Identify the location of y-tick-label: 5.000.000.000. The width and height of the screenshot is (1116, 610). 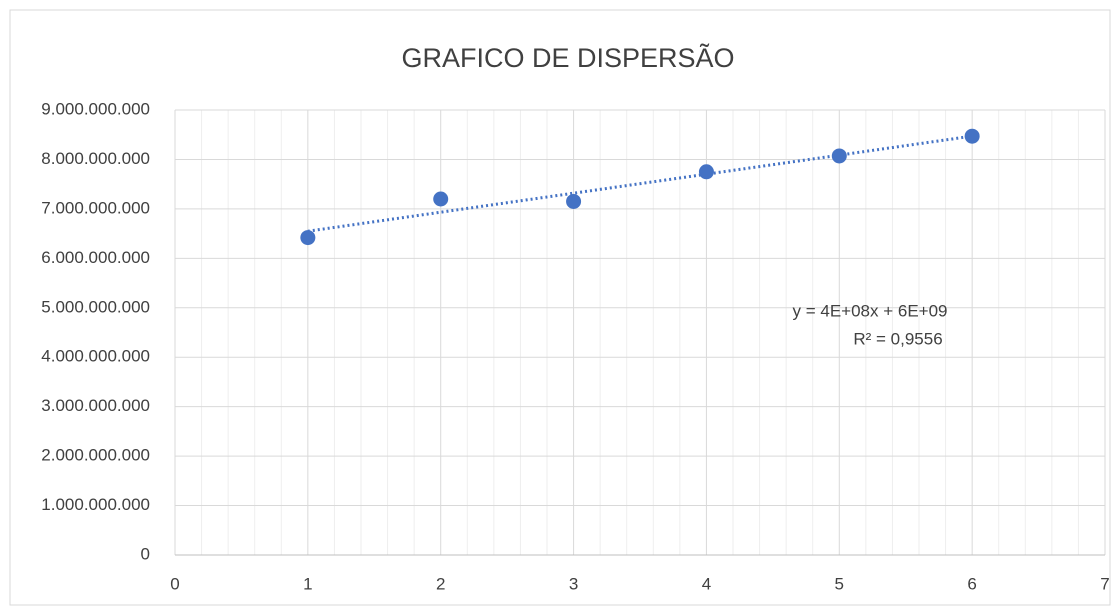
(95, 306).